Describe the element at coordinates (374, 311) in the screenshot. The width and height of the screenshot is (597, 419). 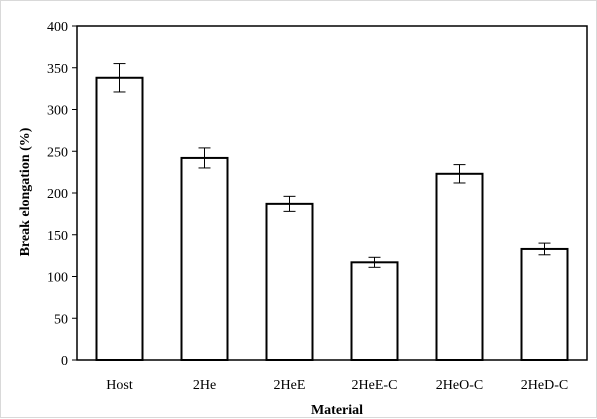
I see `bar-2HeE-C` at that location.